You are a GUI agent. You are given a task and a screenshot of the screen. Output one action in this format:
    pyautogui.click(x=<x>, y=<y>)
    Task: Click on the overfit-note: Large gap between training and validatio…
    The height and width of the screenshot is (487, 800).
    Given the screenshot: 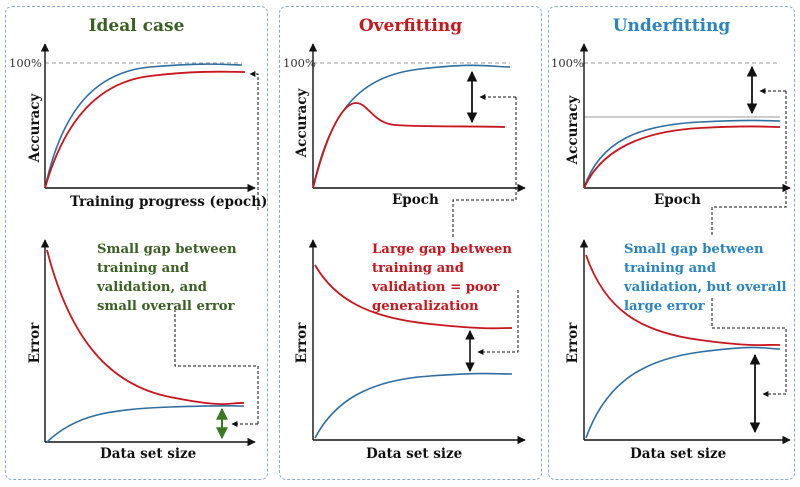 What is the action you would take?
    pyautogui.click(x=442, y=278)
    